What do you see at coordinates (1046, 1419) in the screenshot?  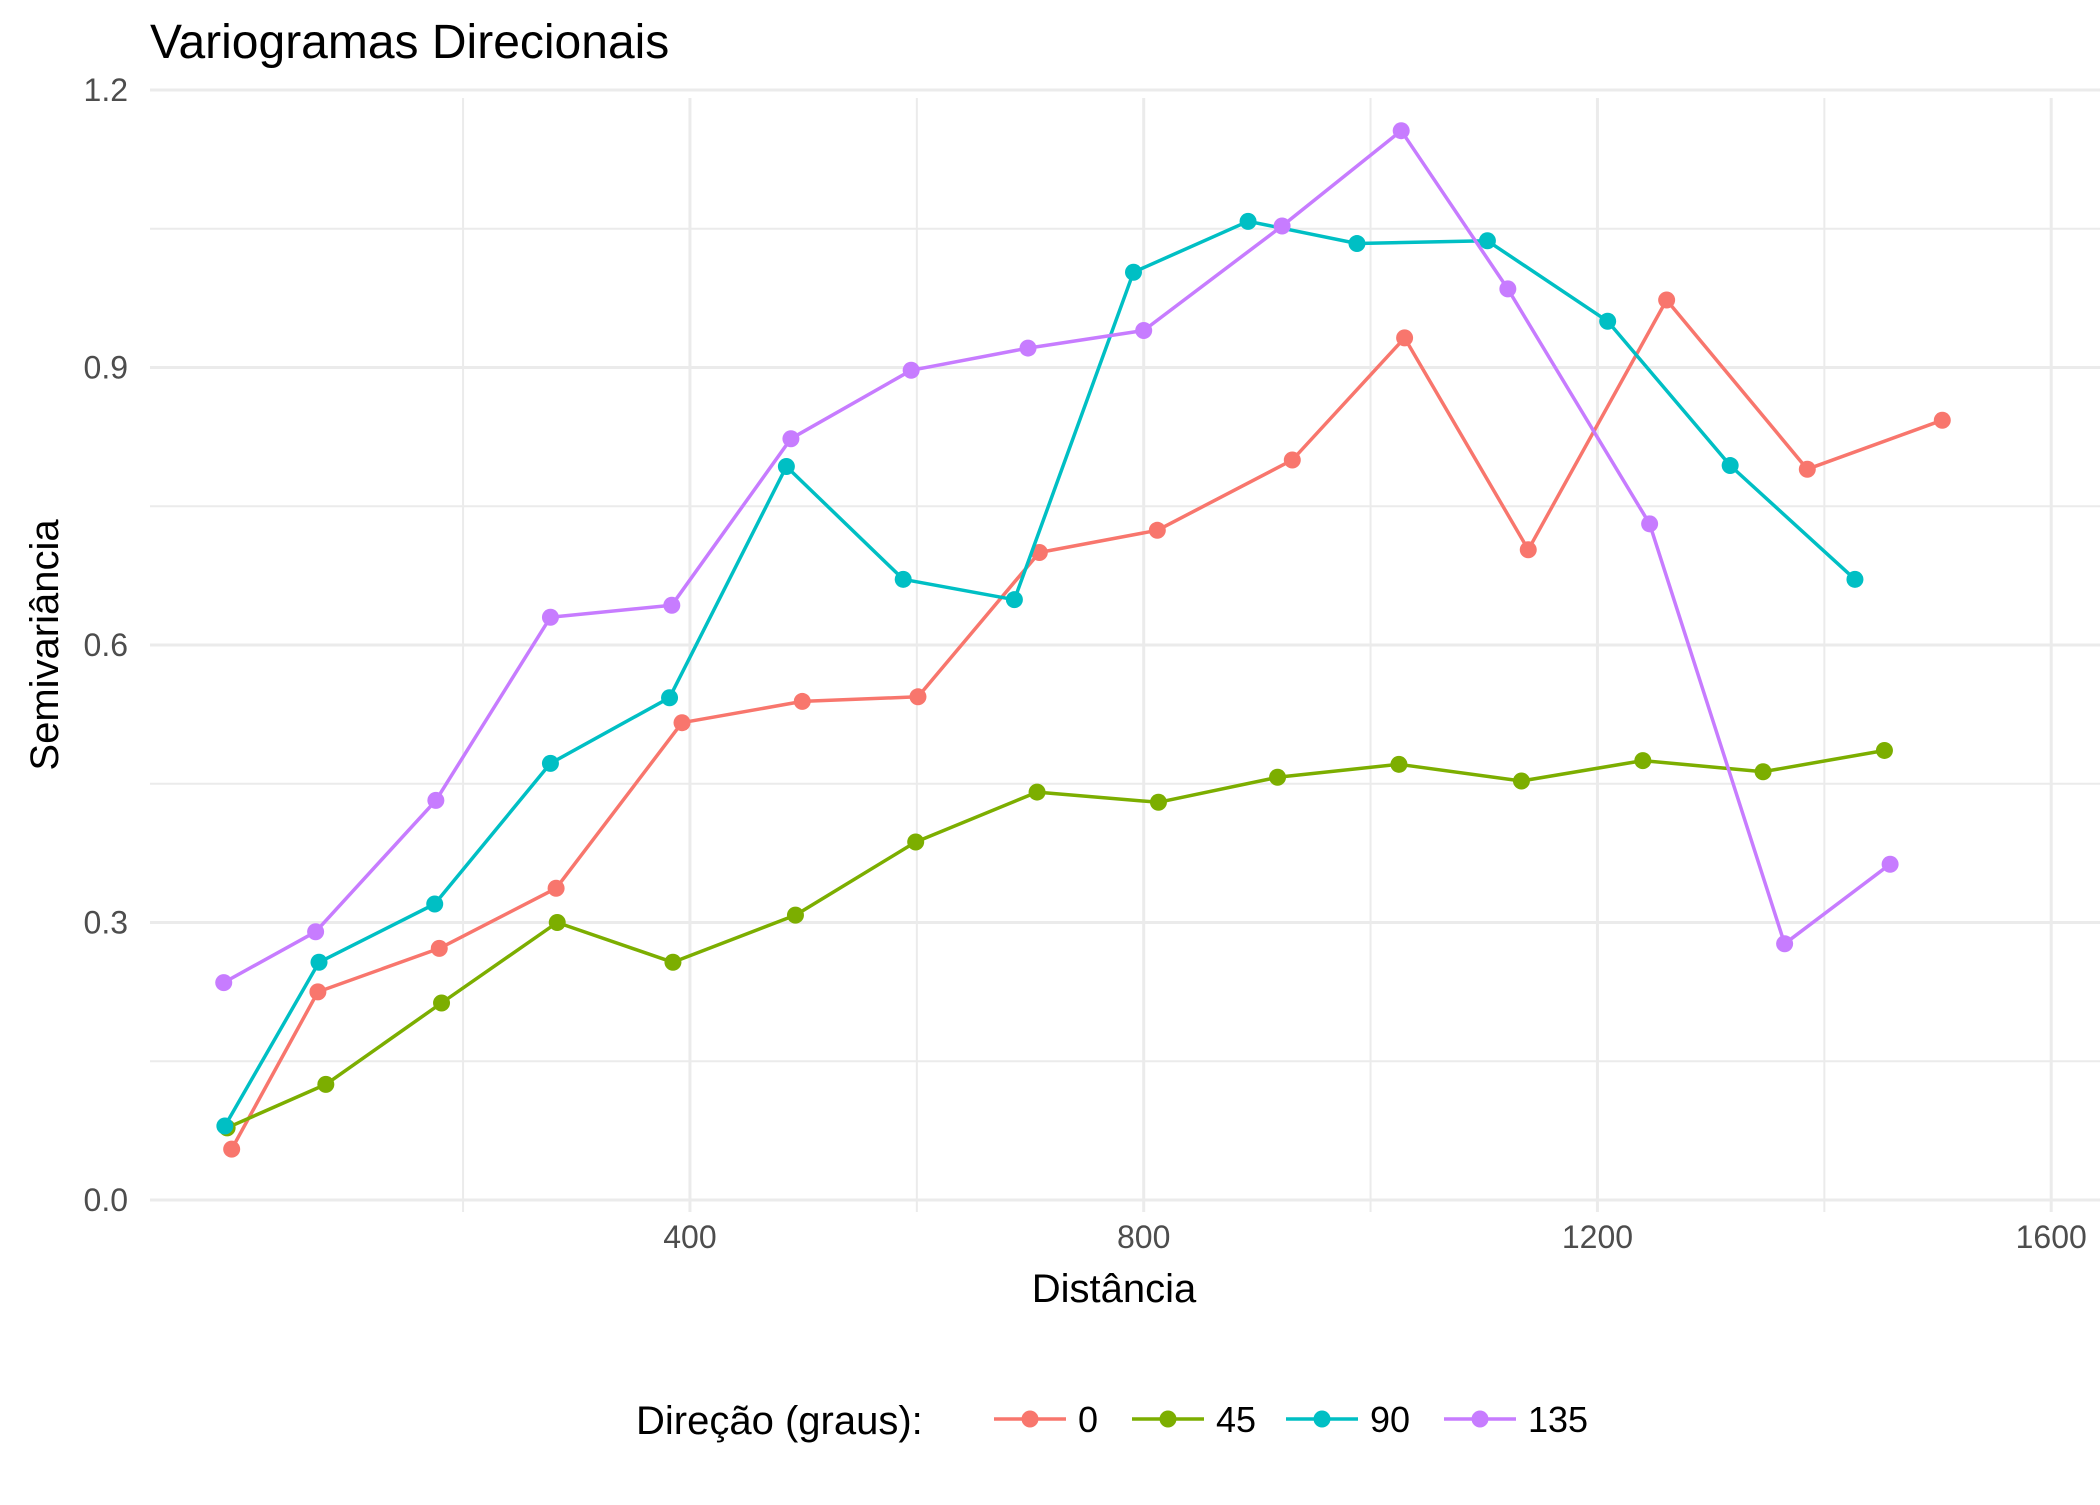 I see `legend-item-0: 0` at bounding box center [1046, 1419].